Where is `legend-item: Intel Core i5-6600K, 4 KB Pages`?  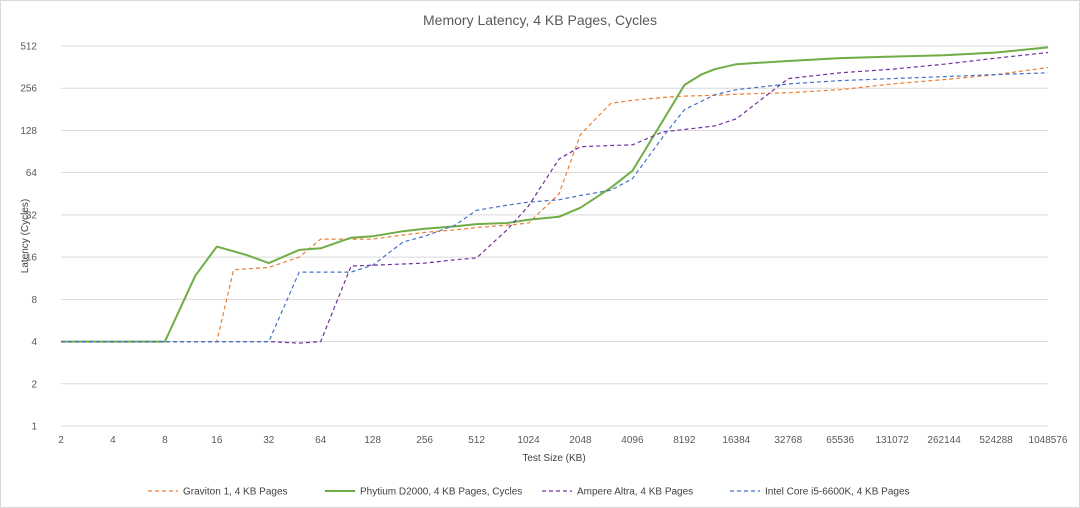 legend-item: Intel Core i5-6600K, 4 KB Pages is located at coordinates (820, 492).